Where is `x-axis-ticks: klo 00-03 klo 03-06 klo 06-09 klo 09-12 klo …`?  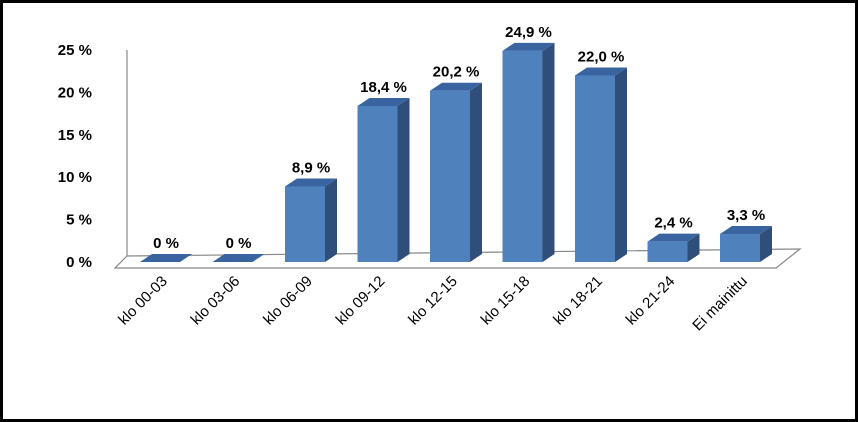 x-axis-ticks: klo 00-03 klo 03-06 klo 06-09 klo 09-12 klo … is located at coordinates (433, 304).